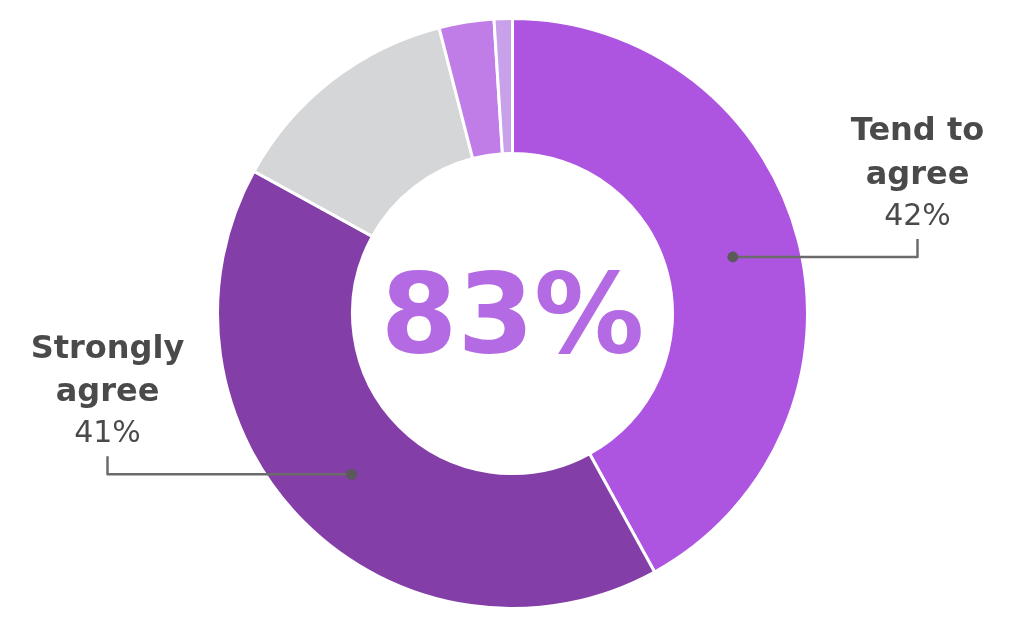 This screenshot has height=625, width=1024. Describe the element at coordinates (107, 368) in the screenshot. I see `slice-label: Strongly agree` at that location.